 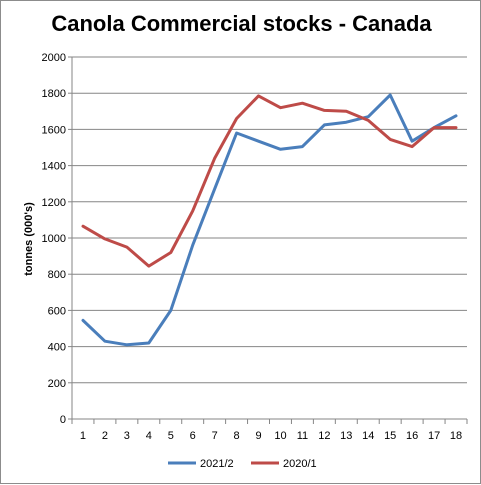 I want to click on legend-label: 2021/2, so click(x=217, y=464).